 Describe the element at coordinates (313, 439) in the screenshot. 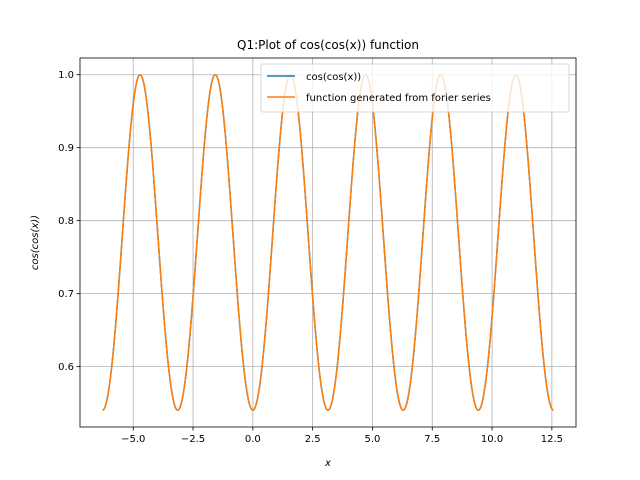

I see `x-tick-label: 2.5` at that location.